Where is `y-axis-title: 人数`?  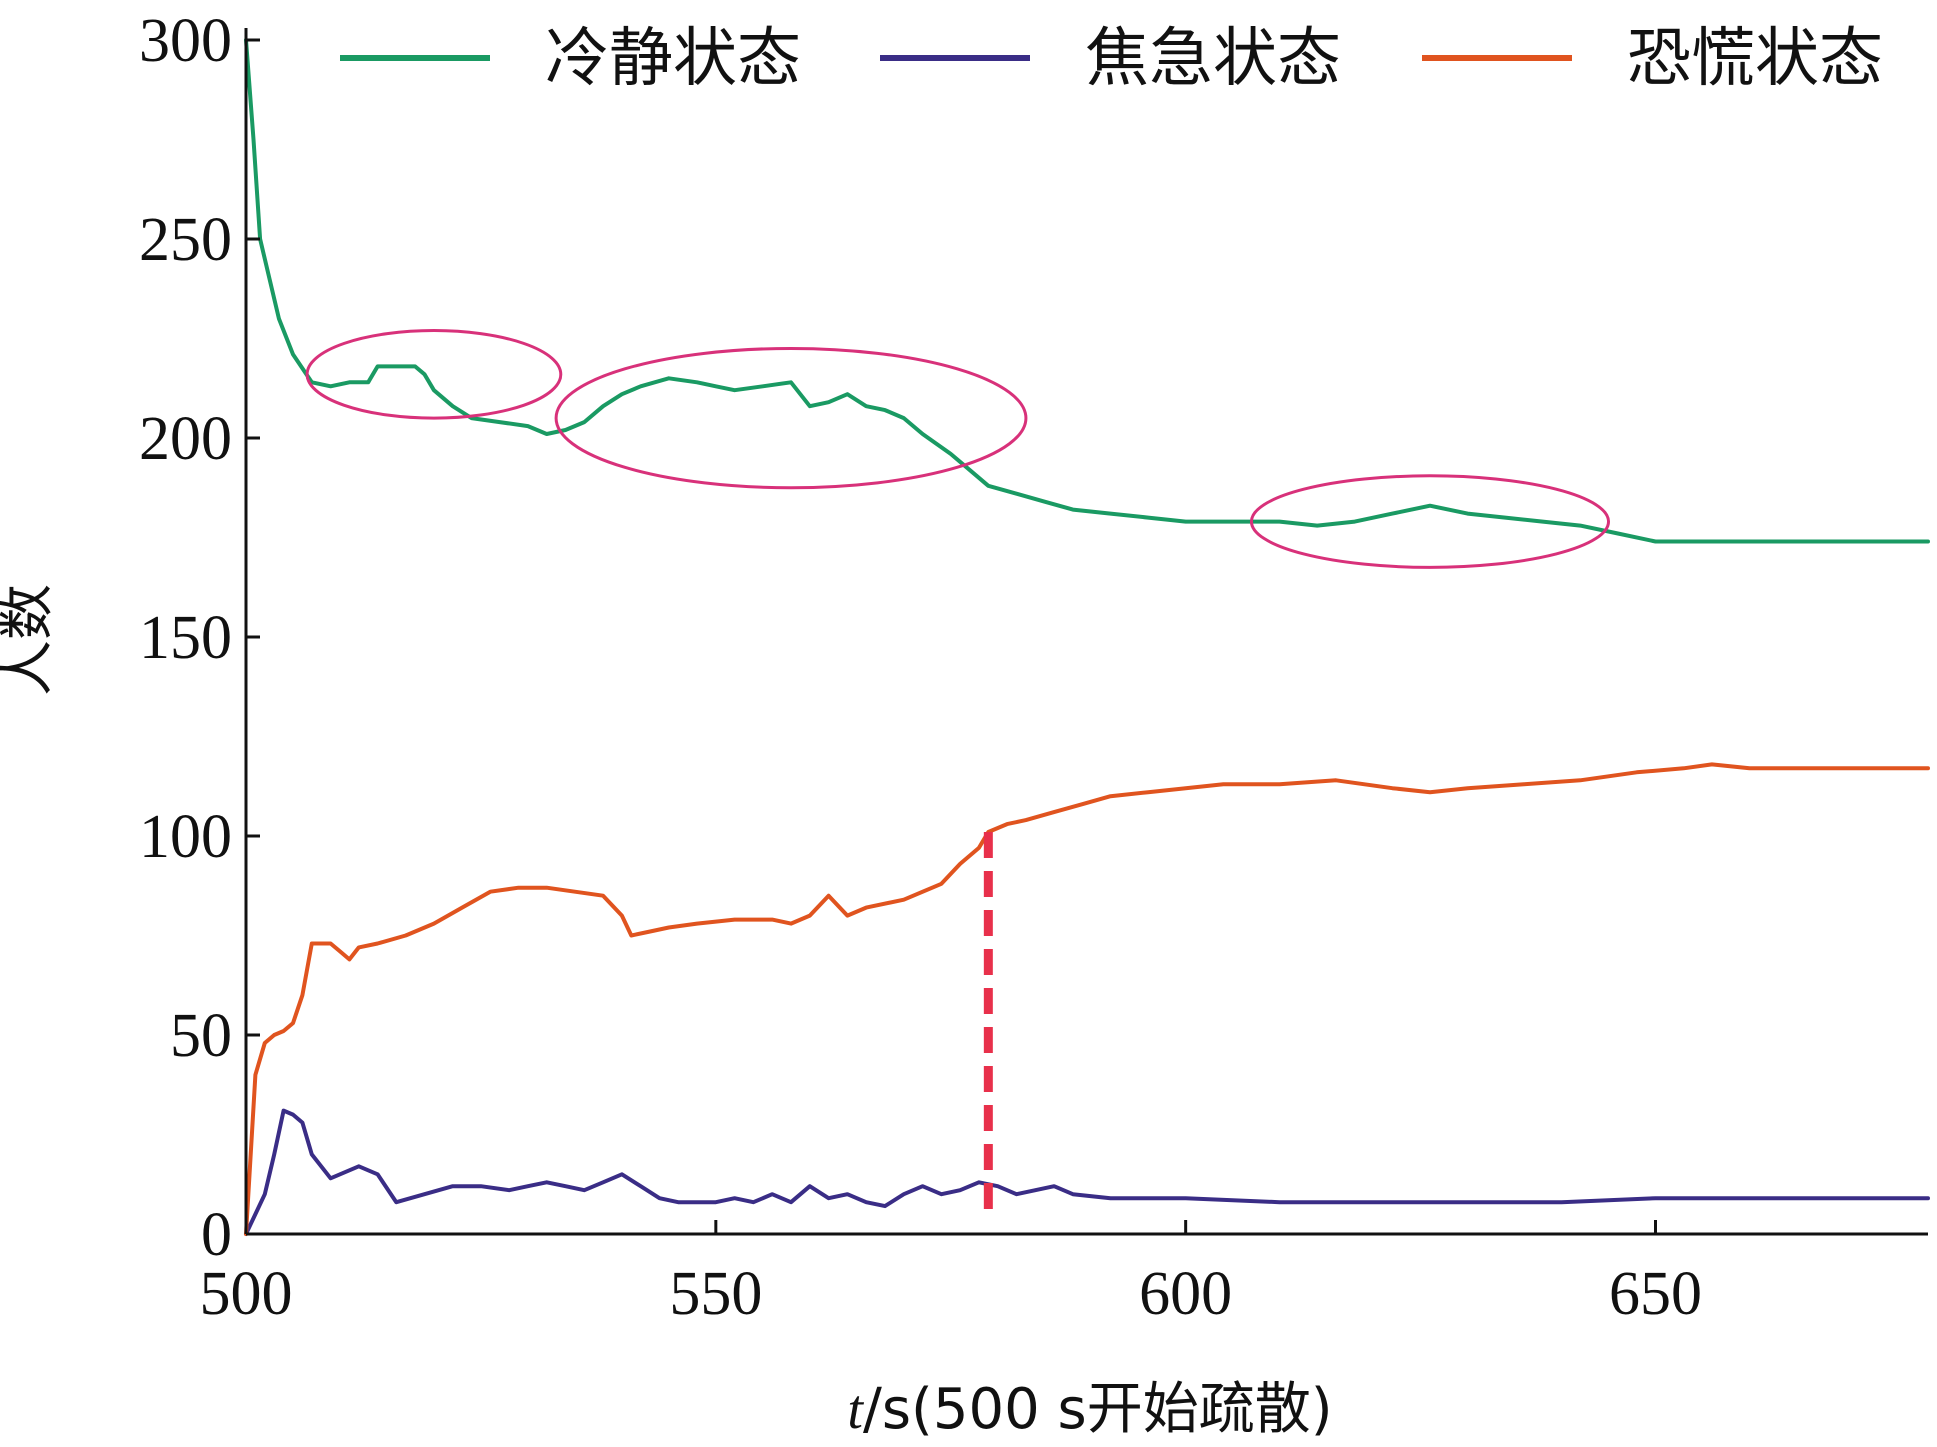
y-axis-title: 人数 is located at coordinates (30, 640).